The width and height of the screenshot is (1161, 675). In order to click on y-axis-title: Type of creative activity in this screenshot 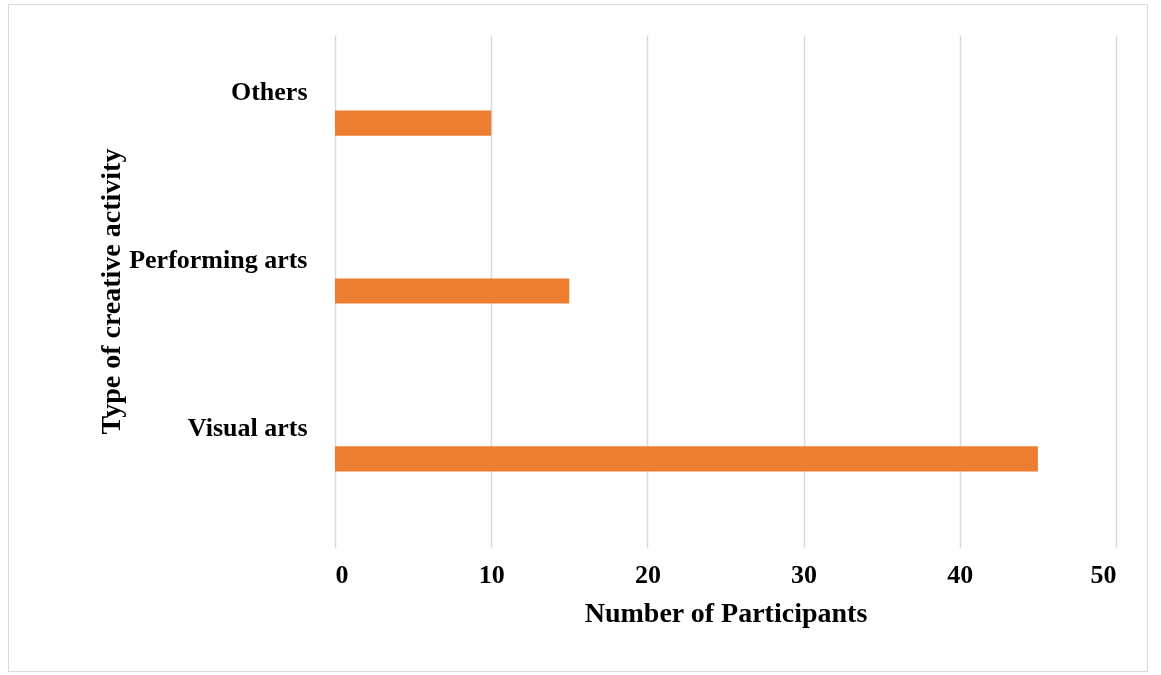, I will do `click(110, 291)`.